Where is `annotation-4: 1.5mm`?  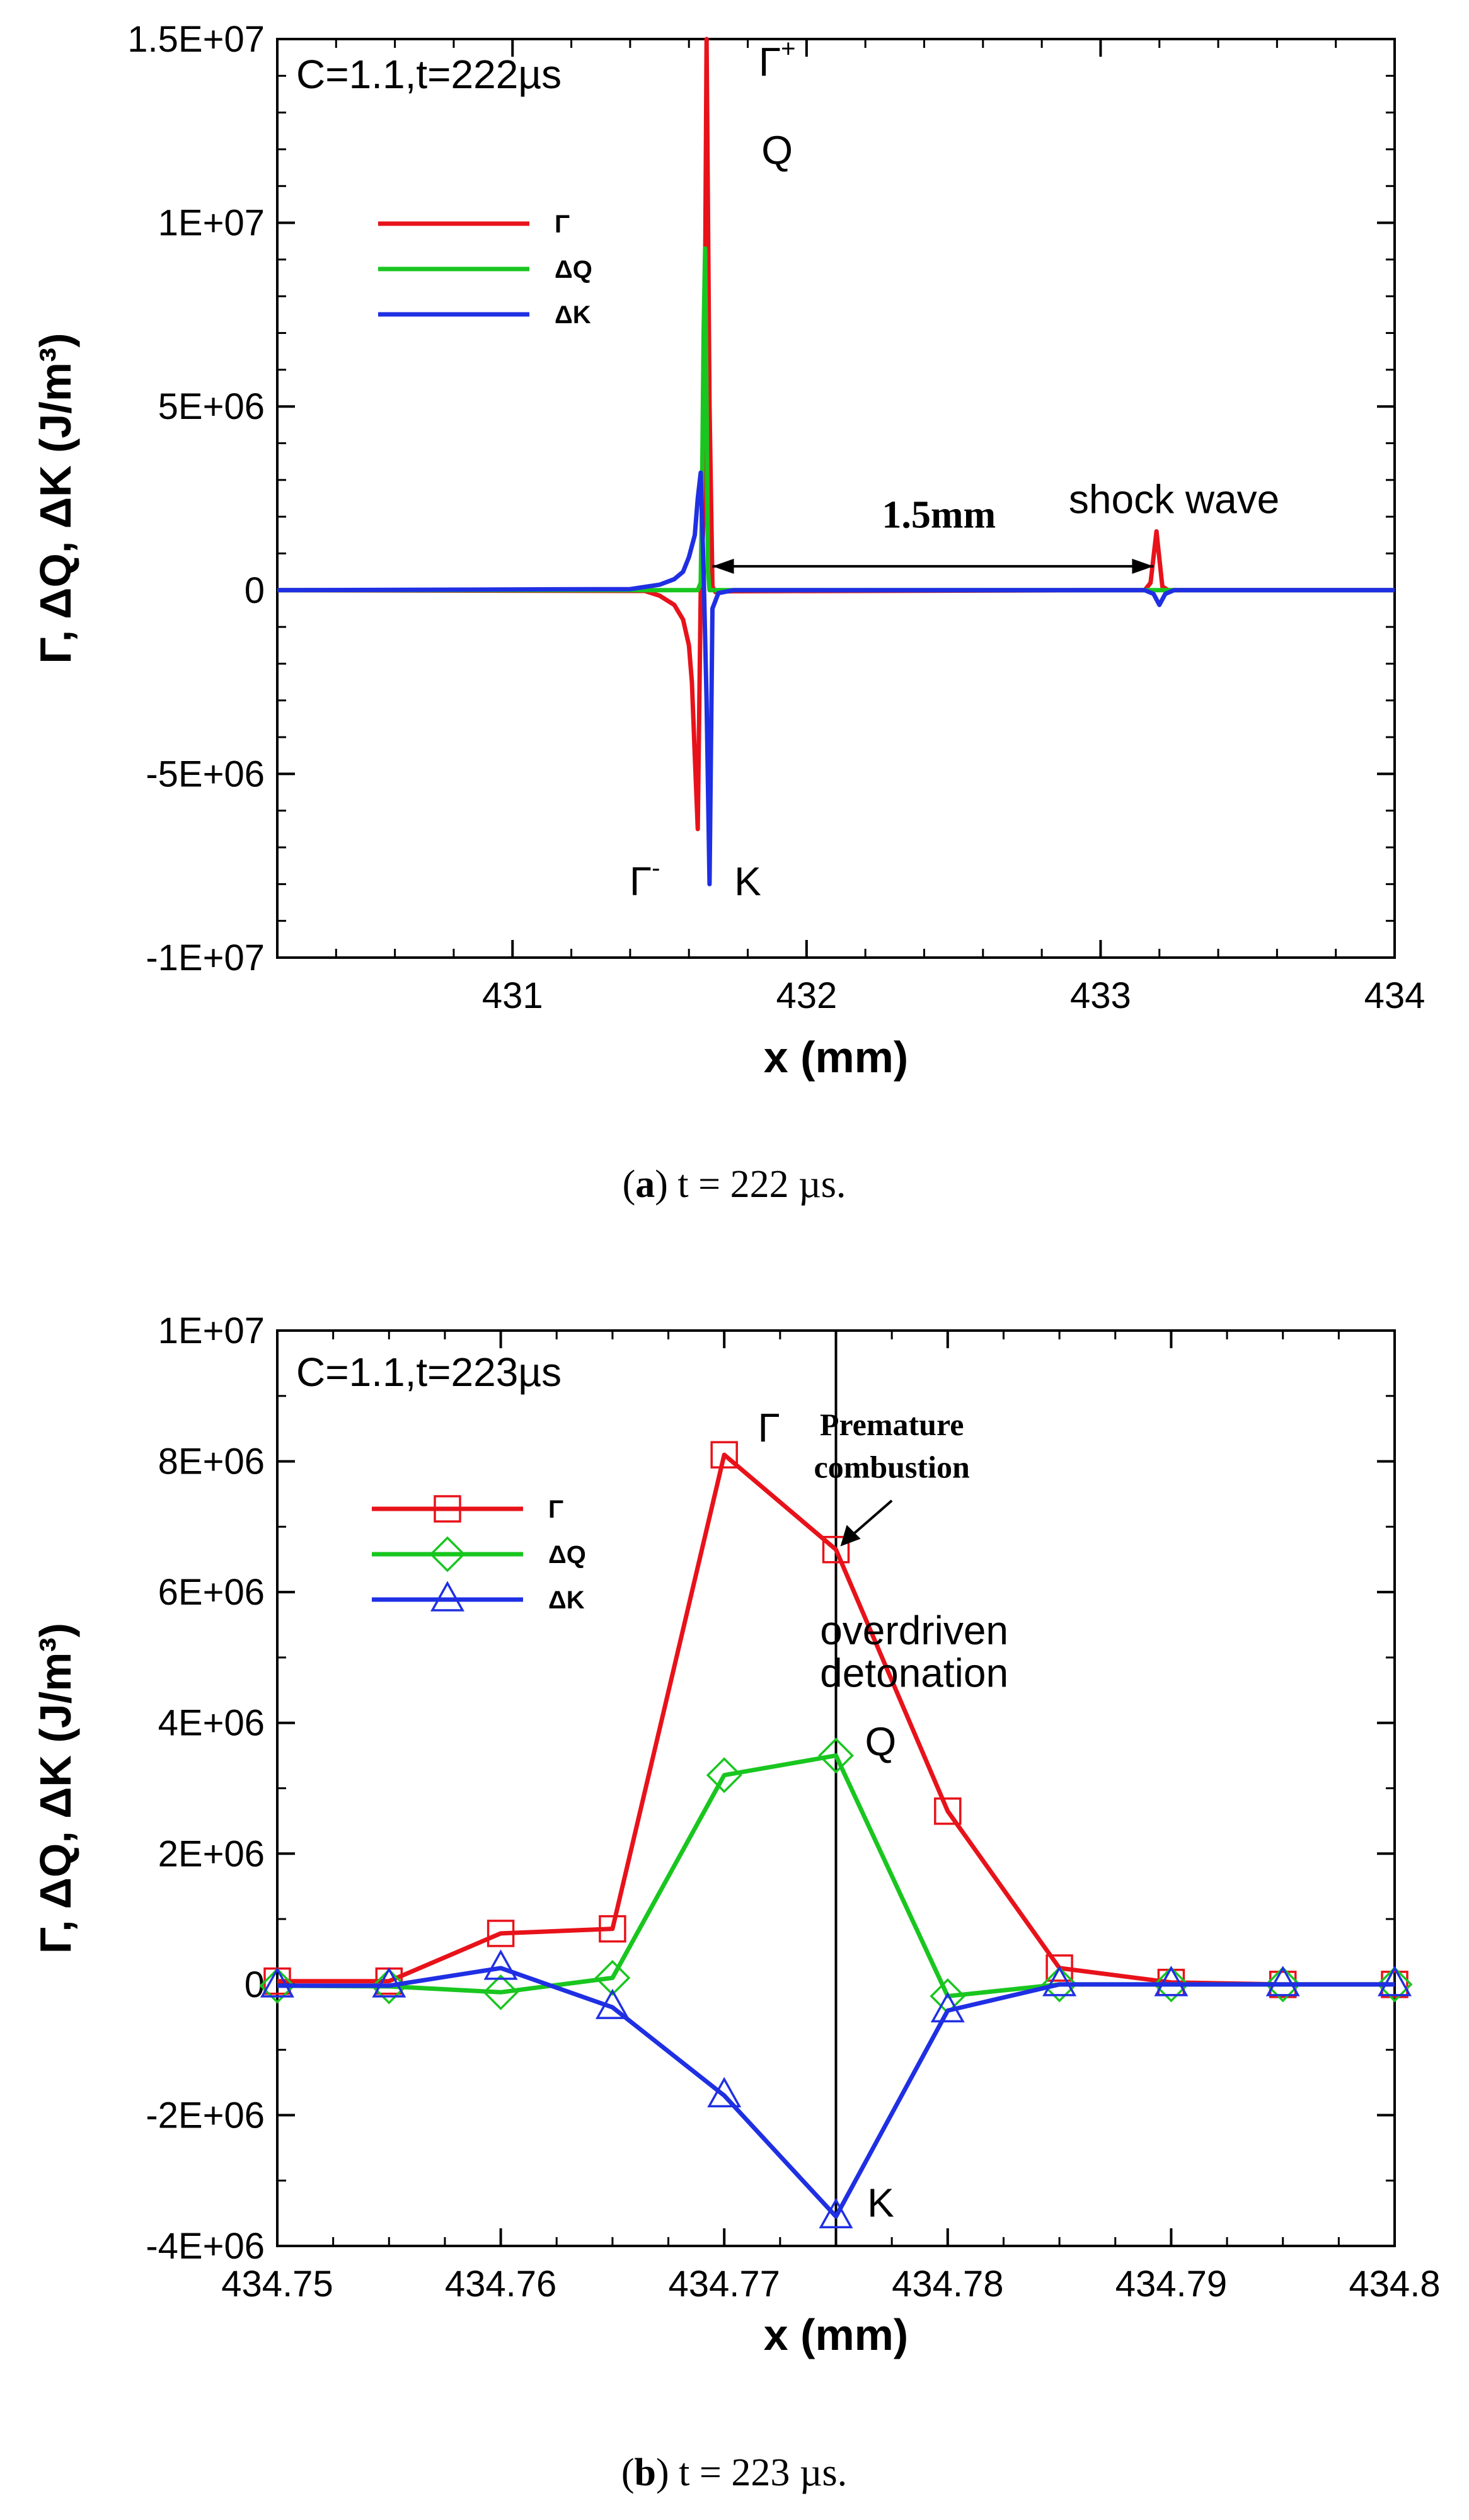
annotation-4: 1.5mm is located at coordinates (939, 515).